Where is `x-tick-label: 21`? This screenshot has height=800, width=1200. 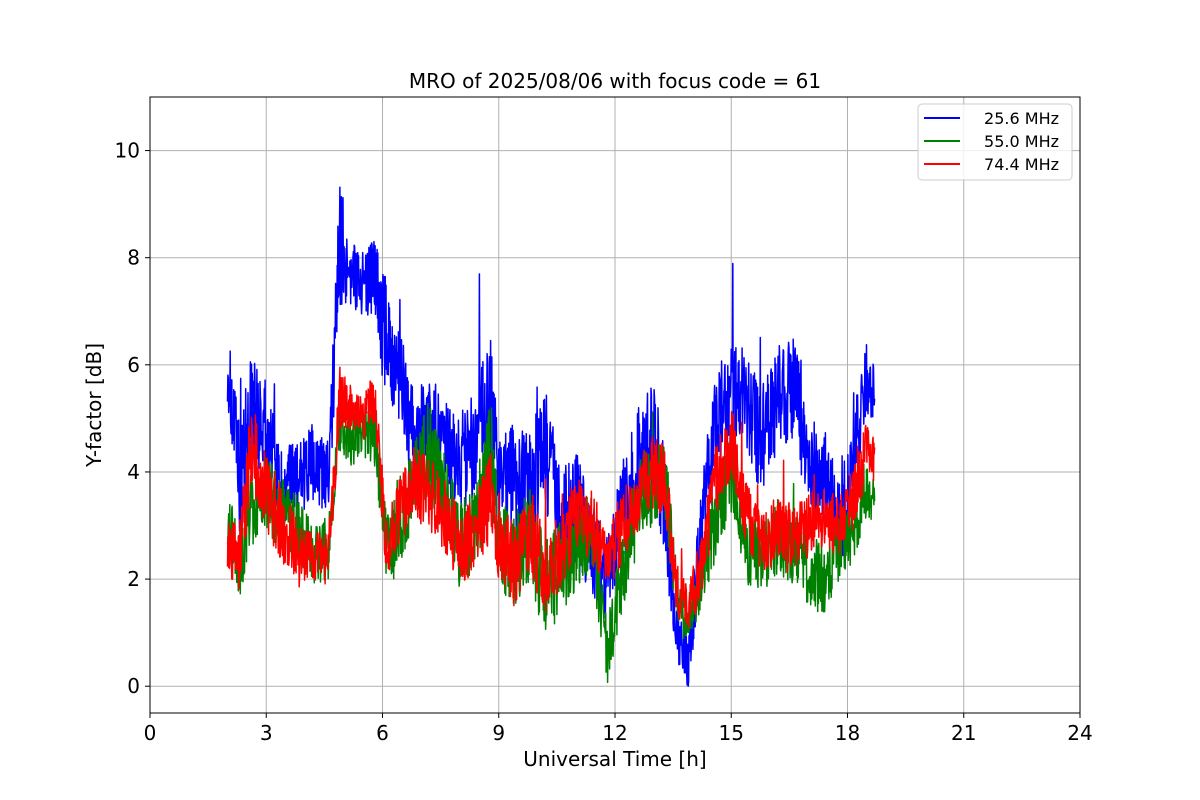 x-tick-label: 21 is located at coordinates (963, 733).